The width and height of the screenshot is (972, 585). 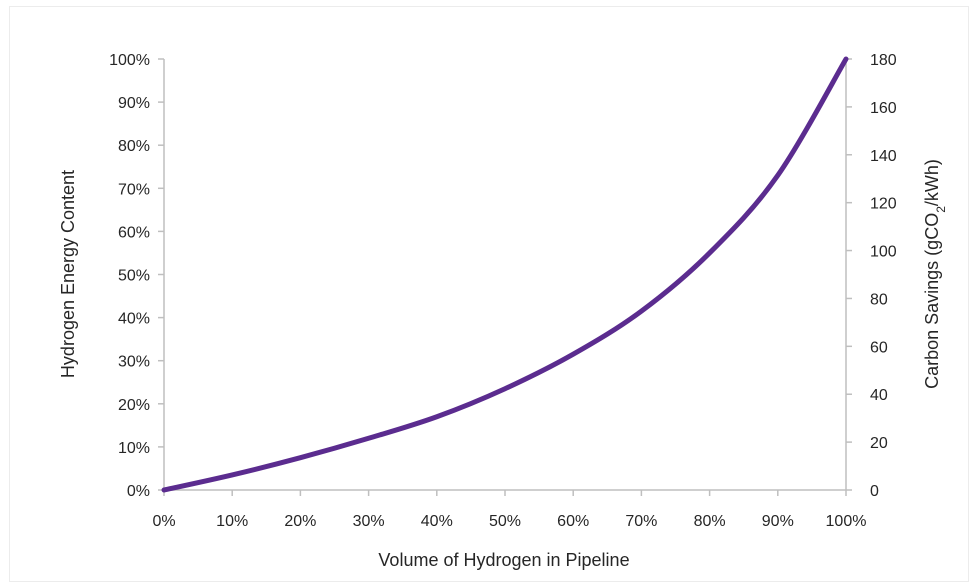 I want to click on right-y-tick-label: 60, so click(x=879, y=347).